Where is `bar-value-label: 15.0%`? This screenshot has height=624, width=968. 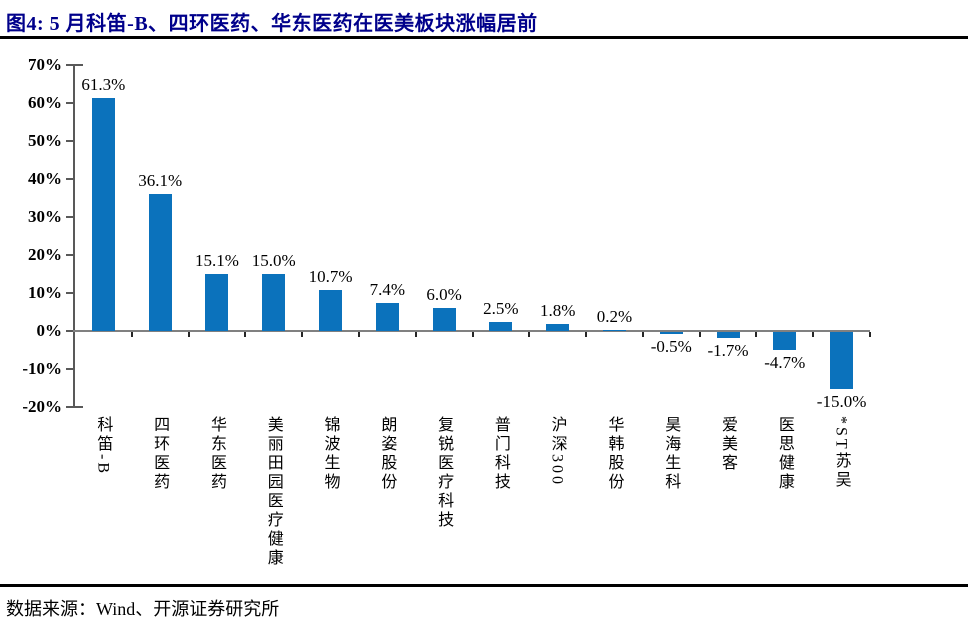 bar-value-label: 15.0% is located at coordinates (273, 260).